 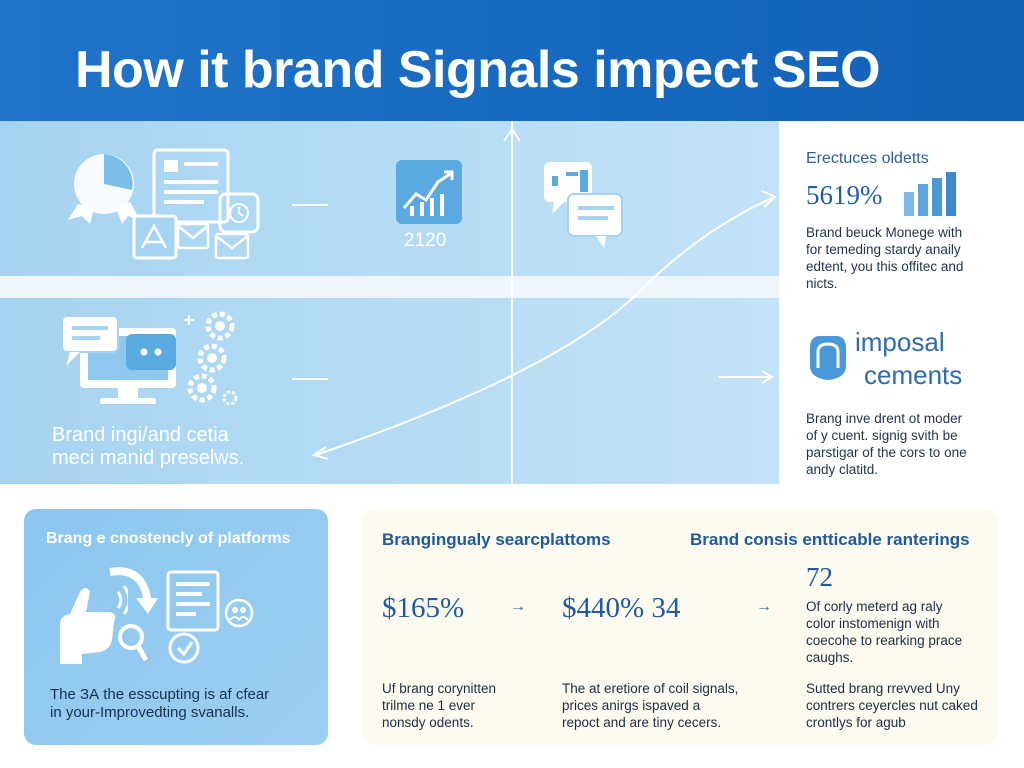 What do you see at coordinates (642, 722) in the screenshot?
I see `card-note: repoct and are tiny cecers.` at bounding box center [642, 722].